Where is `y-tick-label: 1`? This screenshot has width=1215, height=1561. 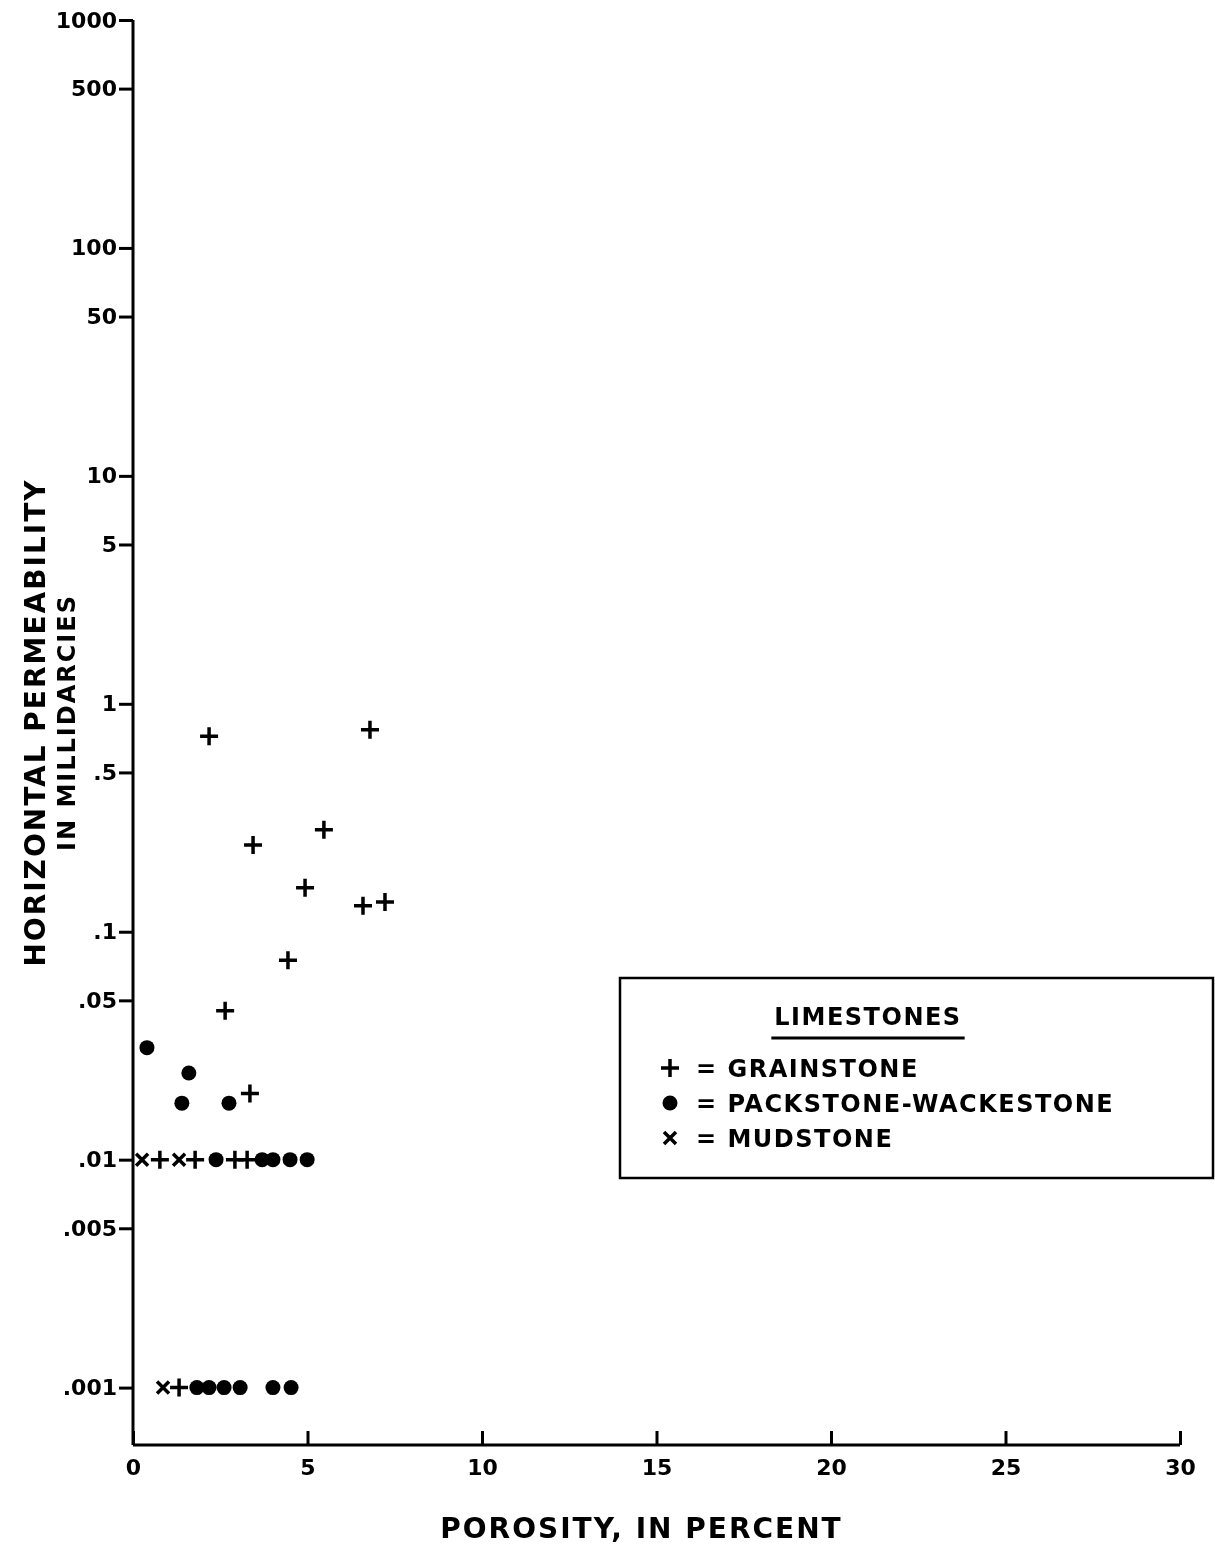
y-tick-label: 1 is located at coordinates (109, 704).